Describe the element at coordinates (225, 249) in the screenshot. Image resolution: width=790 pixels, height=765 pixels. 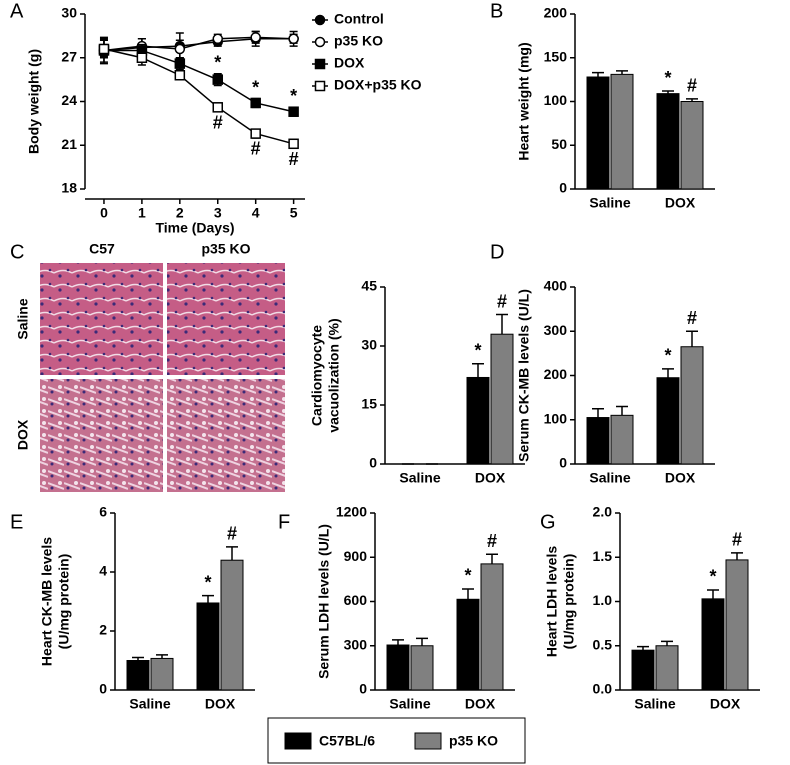
I see `histology-column: p35 KO` at that location.